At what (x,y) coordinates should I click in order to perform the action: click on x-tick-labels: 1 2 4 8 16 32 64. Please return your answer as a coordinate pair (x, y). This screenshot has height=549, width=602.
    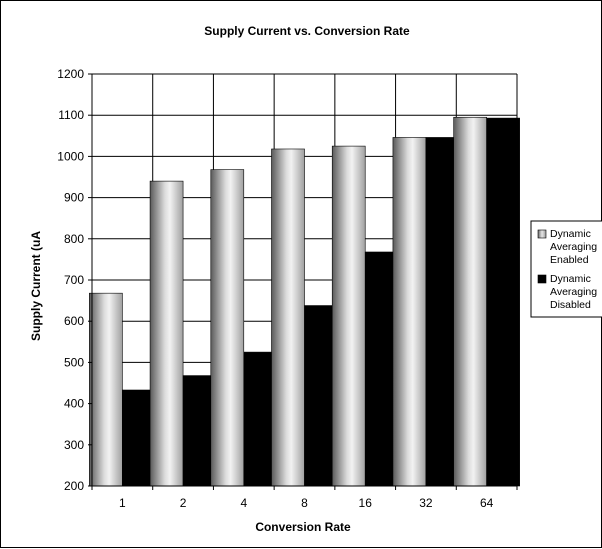
    Looking at the image, I should click on (306, 503).